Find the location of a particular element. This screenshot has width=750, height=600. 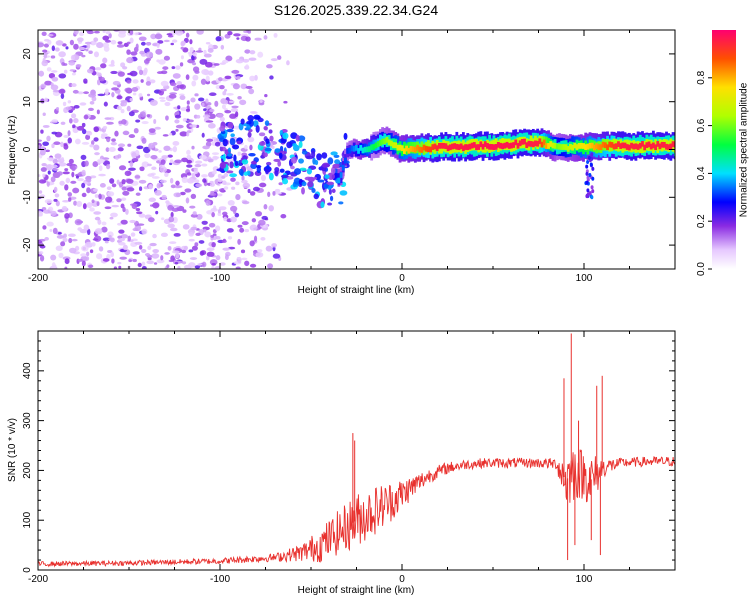

y-tick-label: 0 is located at coordinates (27, 570).